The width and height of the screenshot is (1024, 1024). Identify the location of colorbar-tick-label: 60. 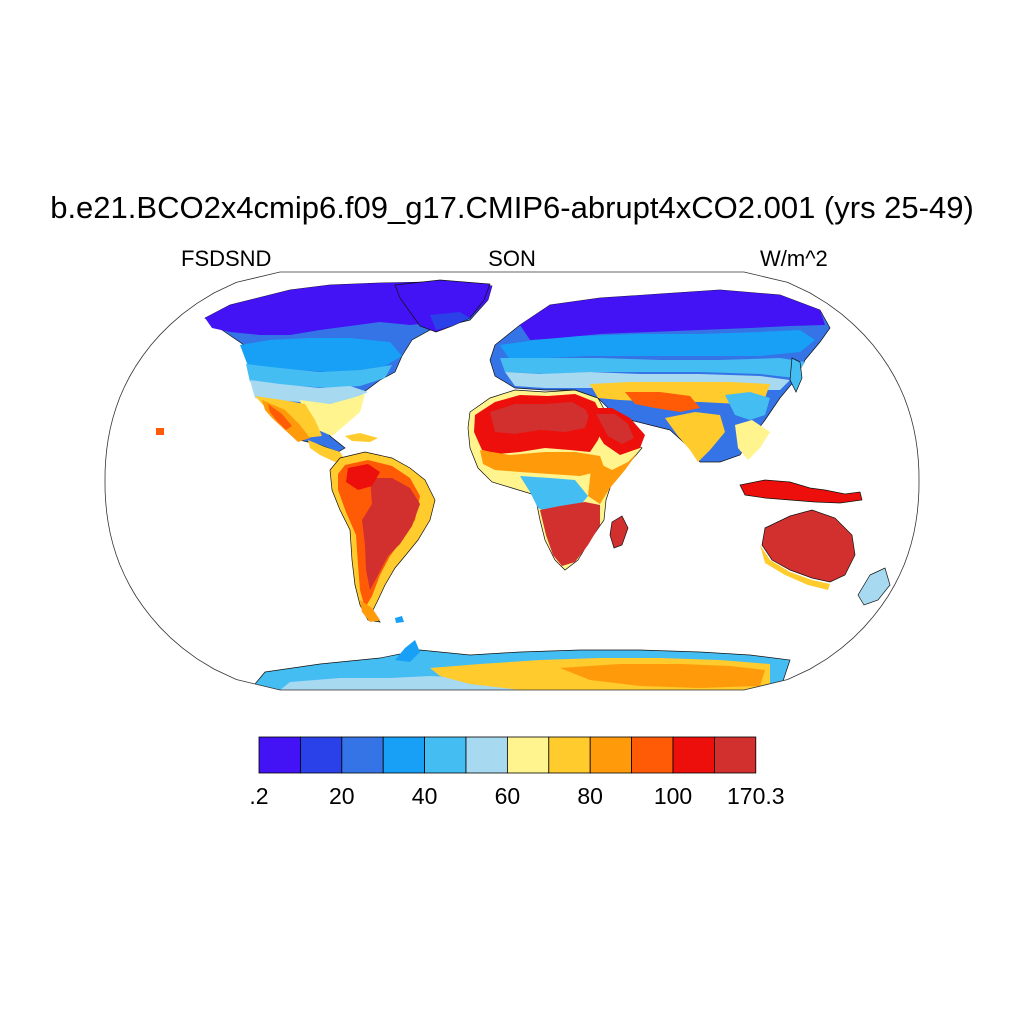
(508, 796).